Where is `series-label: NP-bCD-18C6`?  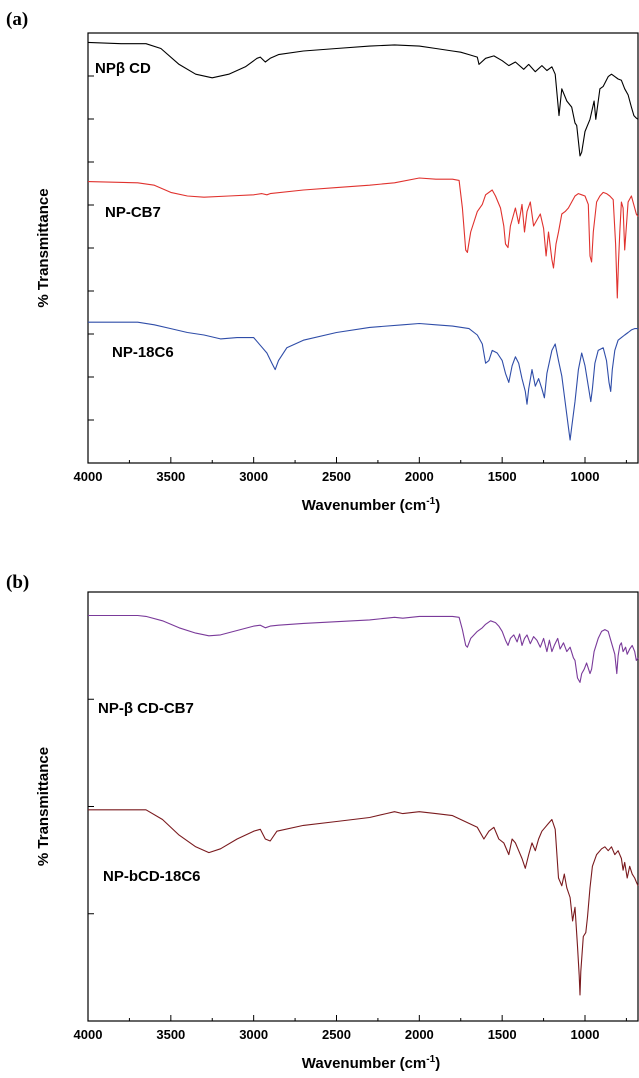 series-label: NP-bCD-18C6 is located at coordinates (152, 876).